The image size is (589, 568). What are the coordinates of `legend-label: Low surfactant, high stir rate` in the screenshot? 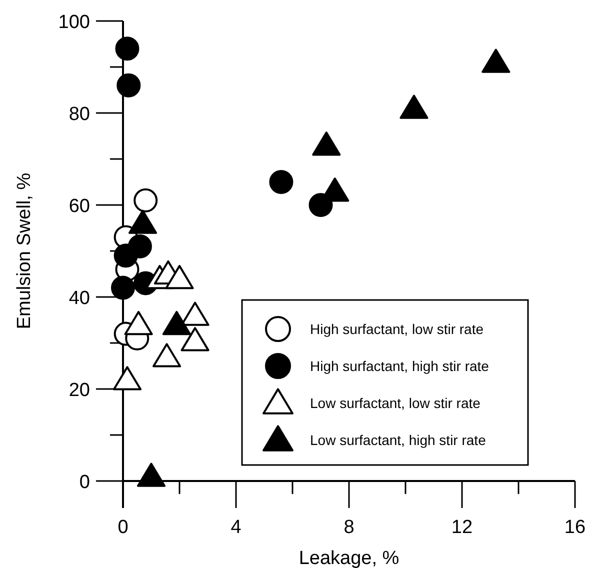 It's located at (398, 440).